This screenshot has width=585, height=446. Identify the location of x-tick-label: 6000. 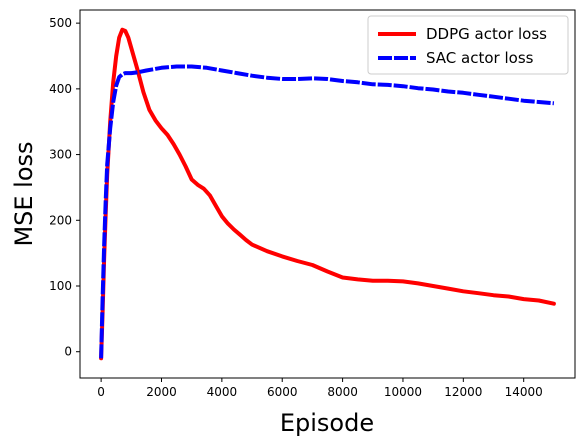
(282, 392).